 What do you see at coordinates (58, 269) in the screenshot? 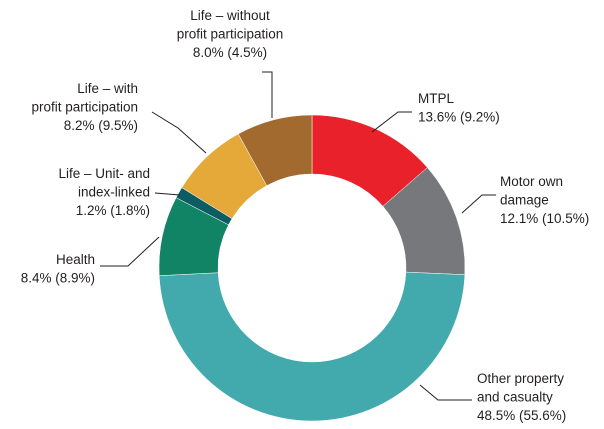
I see `segment-label: Health 8.4% (8.9%)` at bounding box center [58, 269].